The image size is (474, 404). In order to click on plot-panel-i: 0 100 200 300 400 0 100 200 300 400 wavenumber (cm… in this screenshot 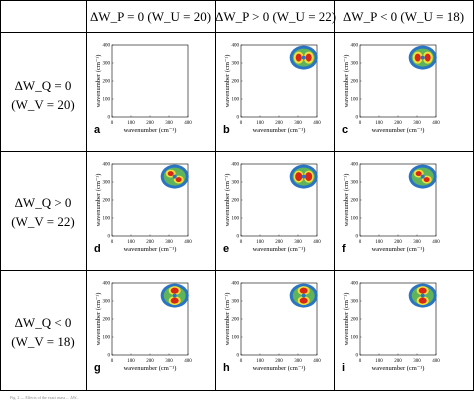, I will do `click(404, 330)`.